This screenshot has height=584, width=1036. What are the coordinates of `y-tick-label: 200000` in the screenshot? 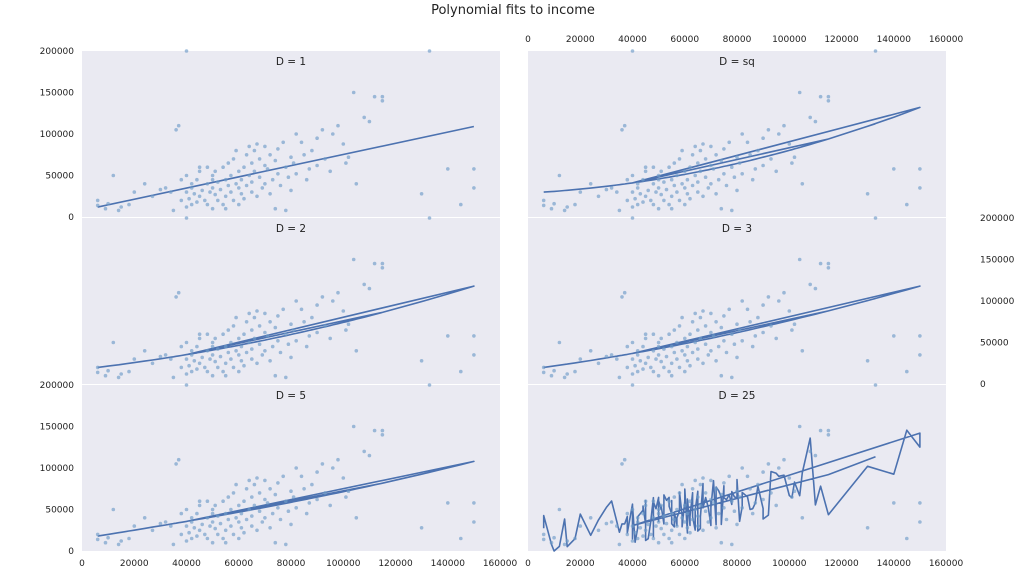 It's located at (997, 219).